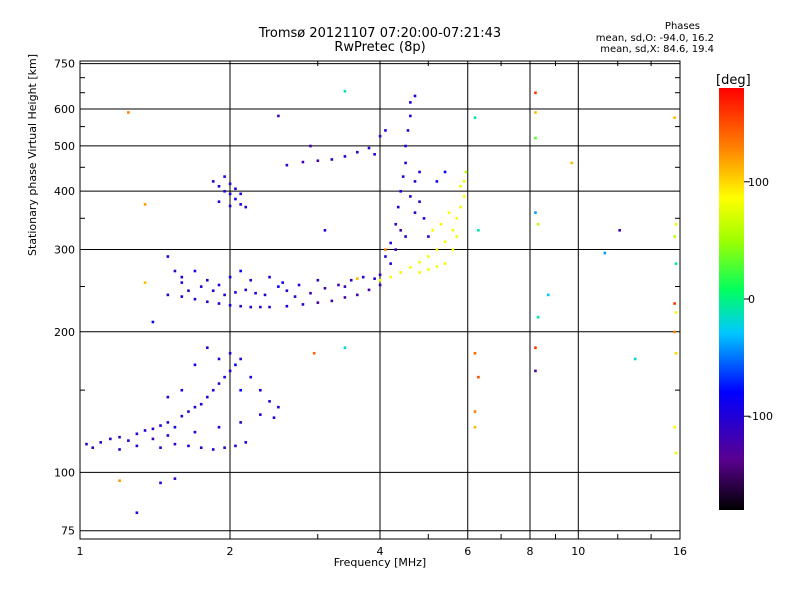 The width and height of the screenshot is (800, 600). Describe the element at coordinates (682, 26) in the screenshot. I see `phases-heading: Phases` at that location.